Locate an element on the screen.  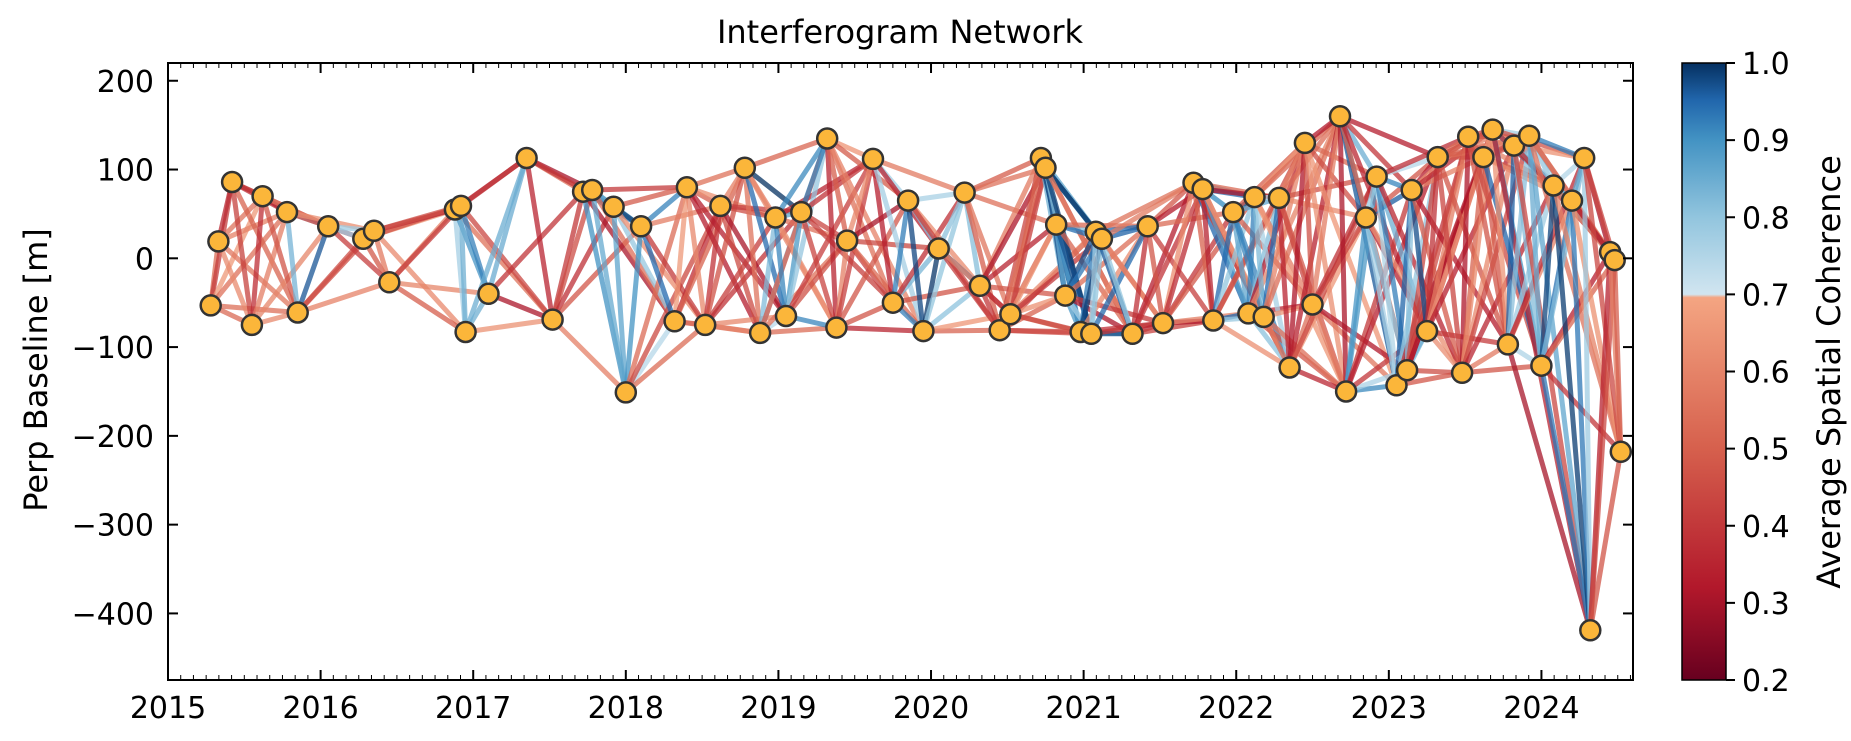
colorbar-tick-label: 0.2 is located at coordinates (1766, 681).